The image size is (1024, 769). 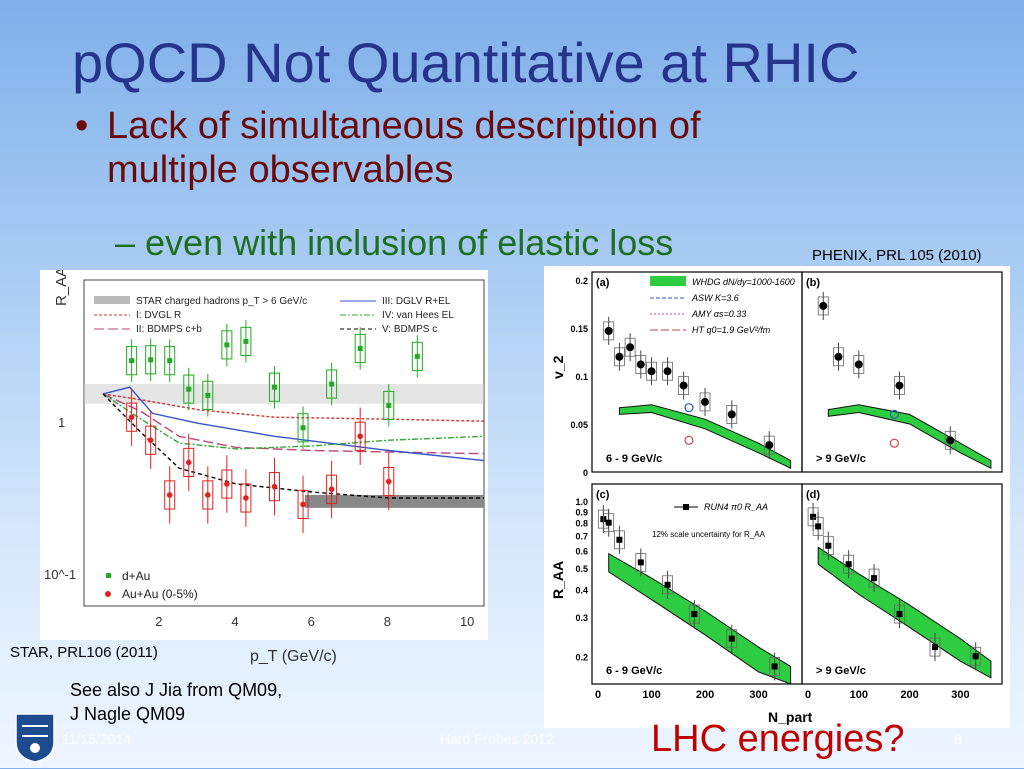 I want to click on ht-marker, so click(x=689, y=440).